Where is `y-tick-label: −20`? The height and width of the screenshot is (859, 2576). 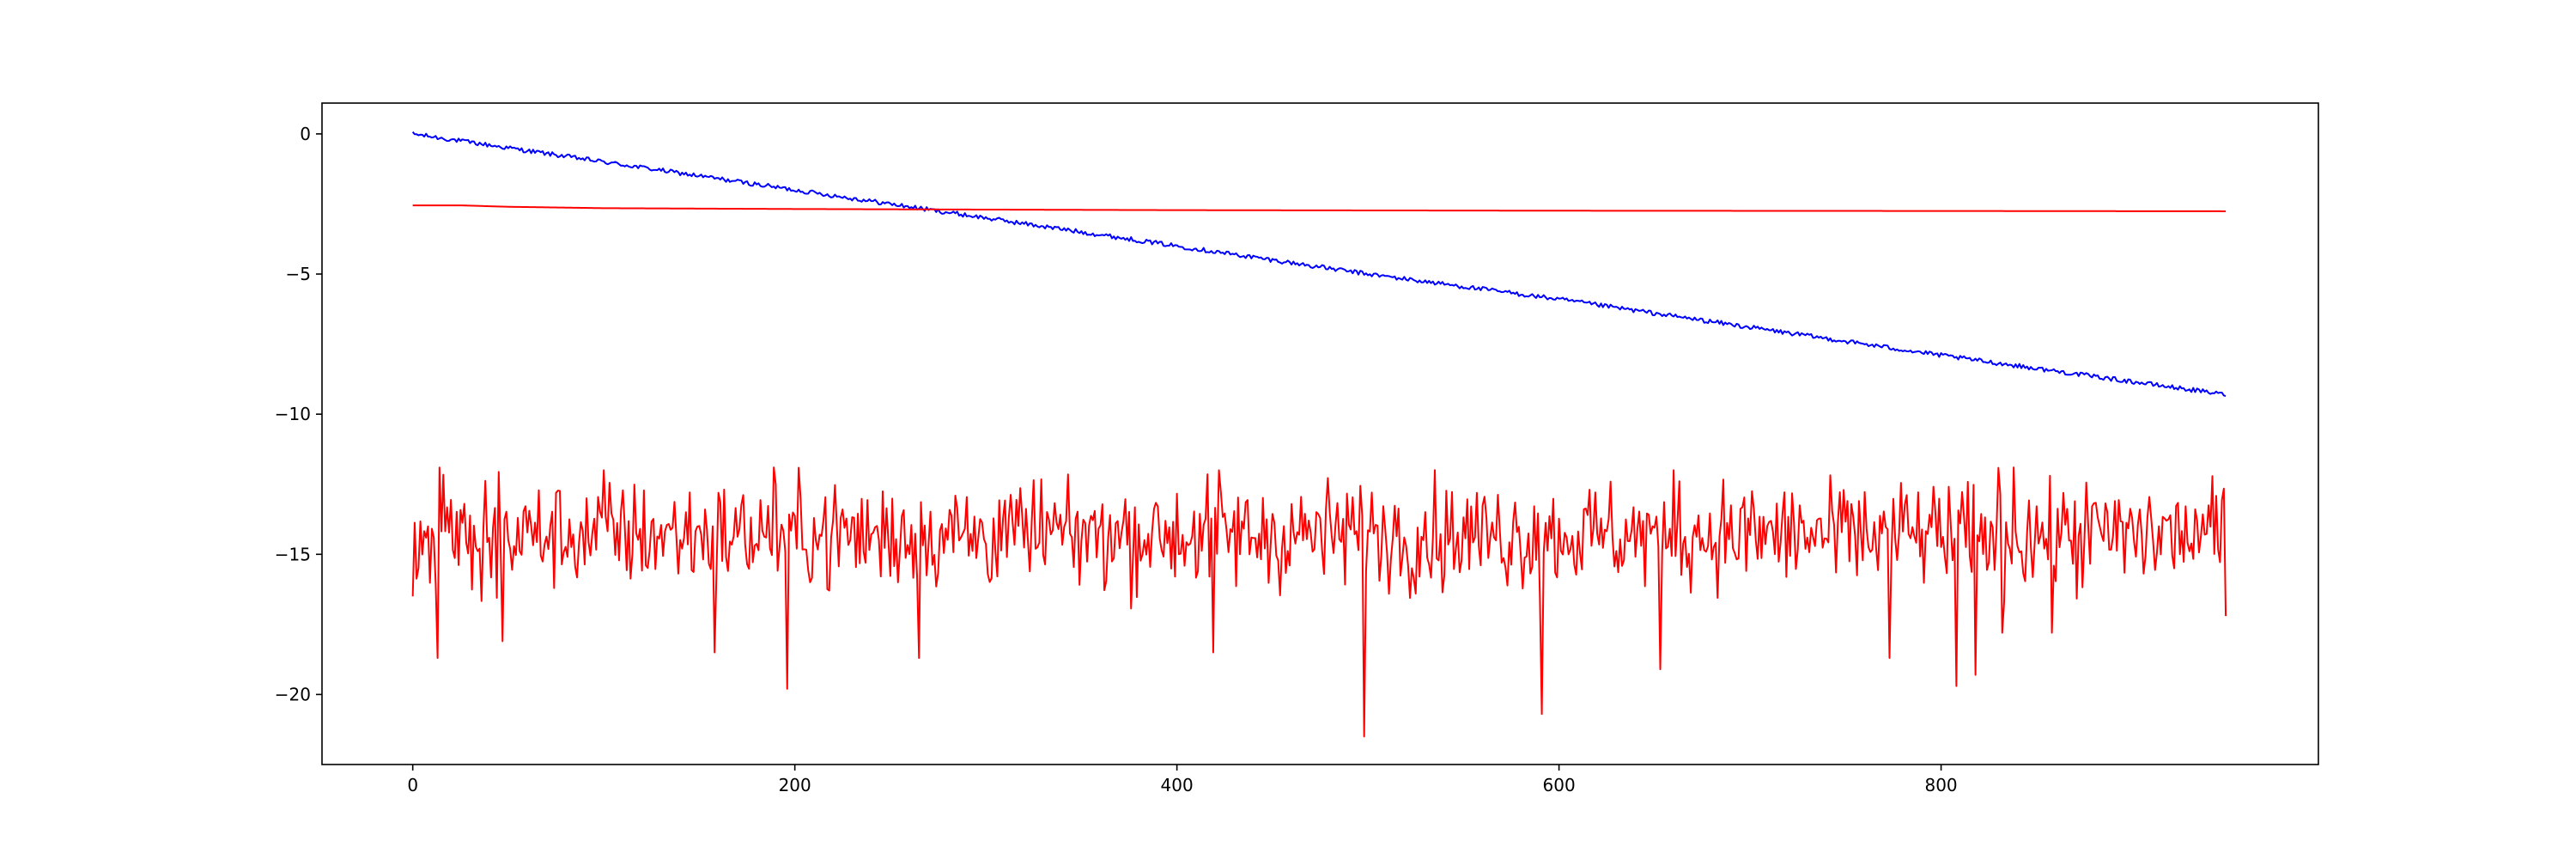 y-tick-label: −20 is located at coordinates (293, 694).